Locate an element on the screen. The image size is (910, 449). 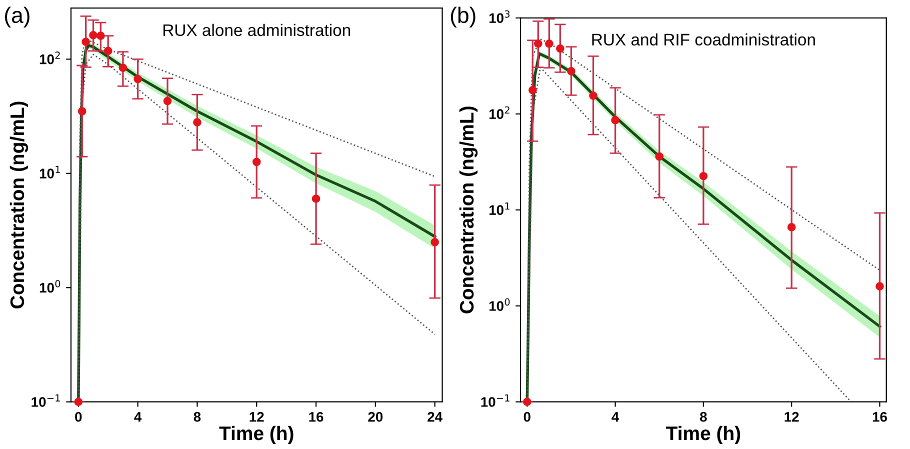
text: RUX and RIF coadministration is located at coordinates (703, 39).